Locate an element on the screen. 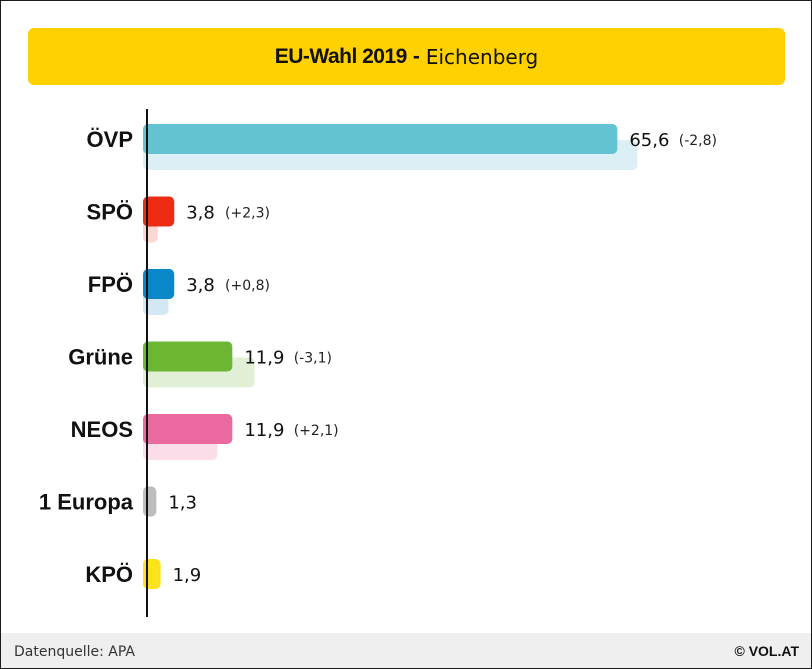 The image size is (812, 669). chart-subtitle: Eichenberg is located at coordinates (482, 56).